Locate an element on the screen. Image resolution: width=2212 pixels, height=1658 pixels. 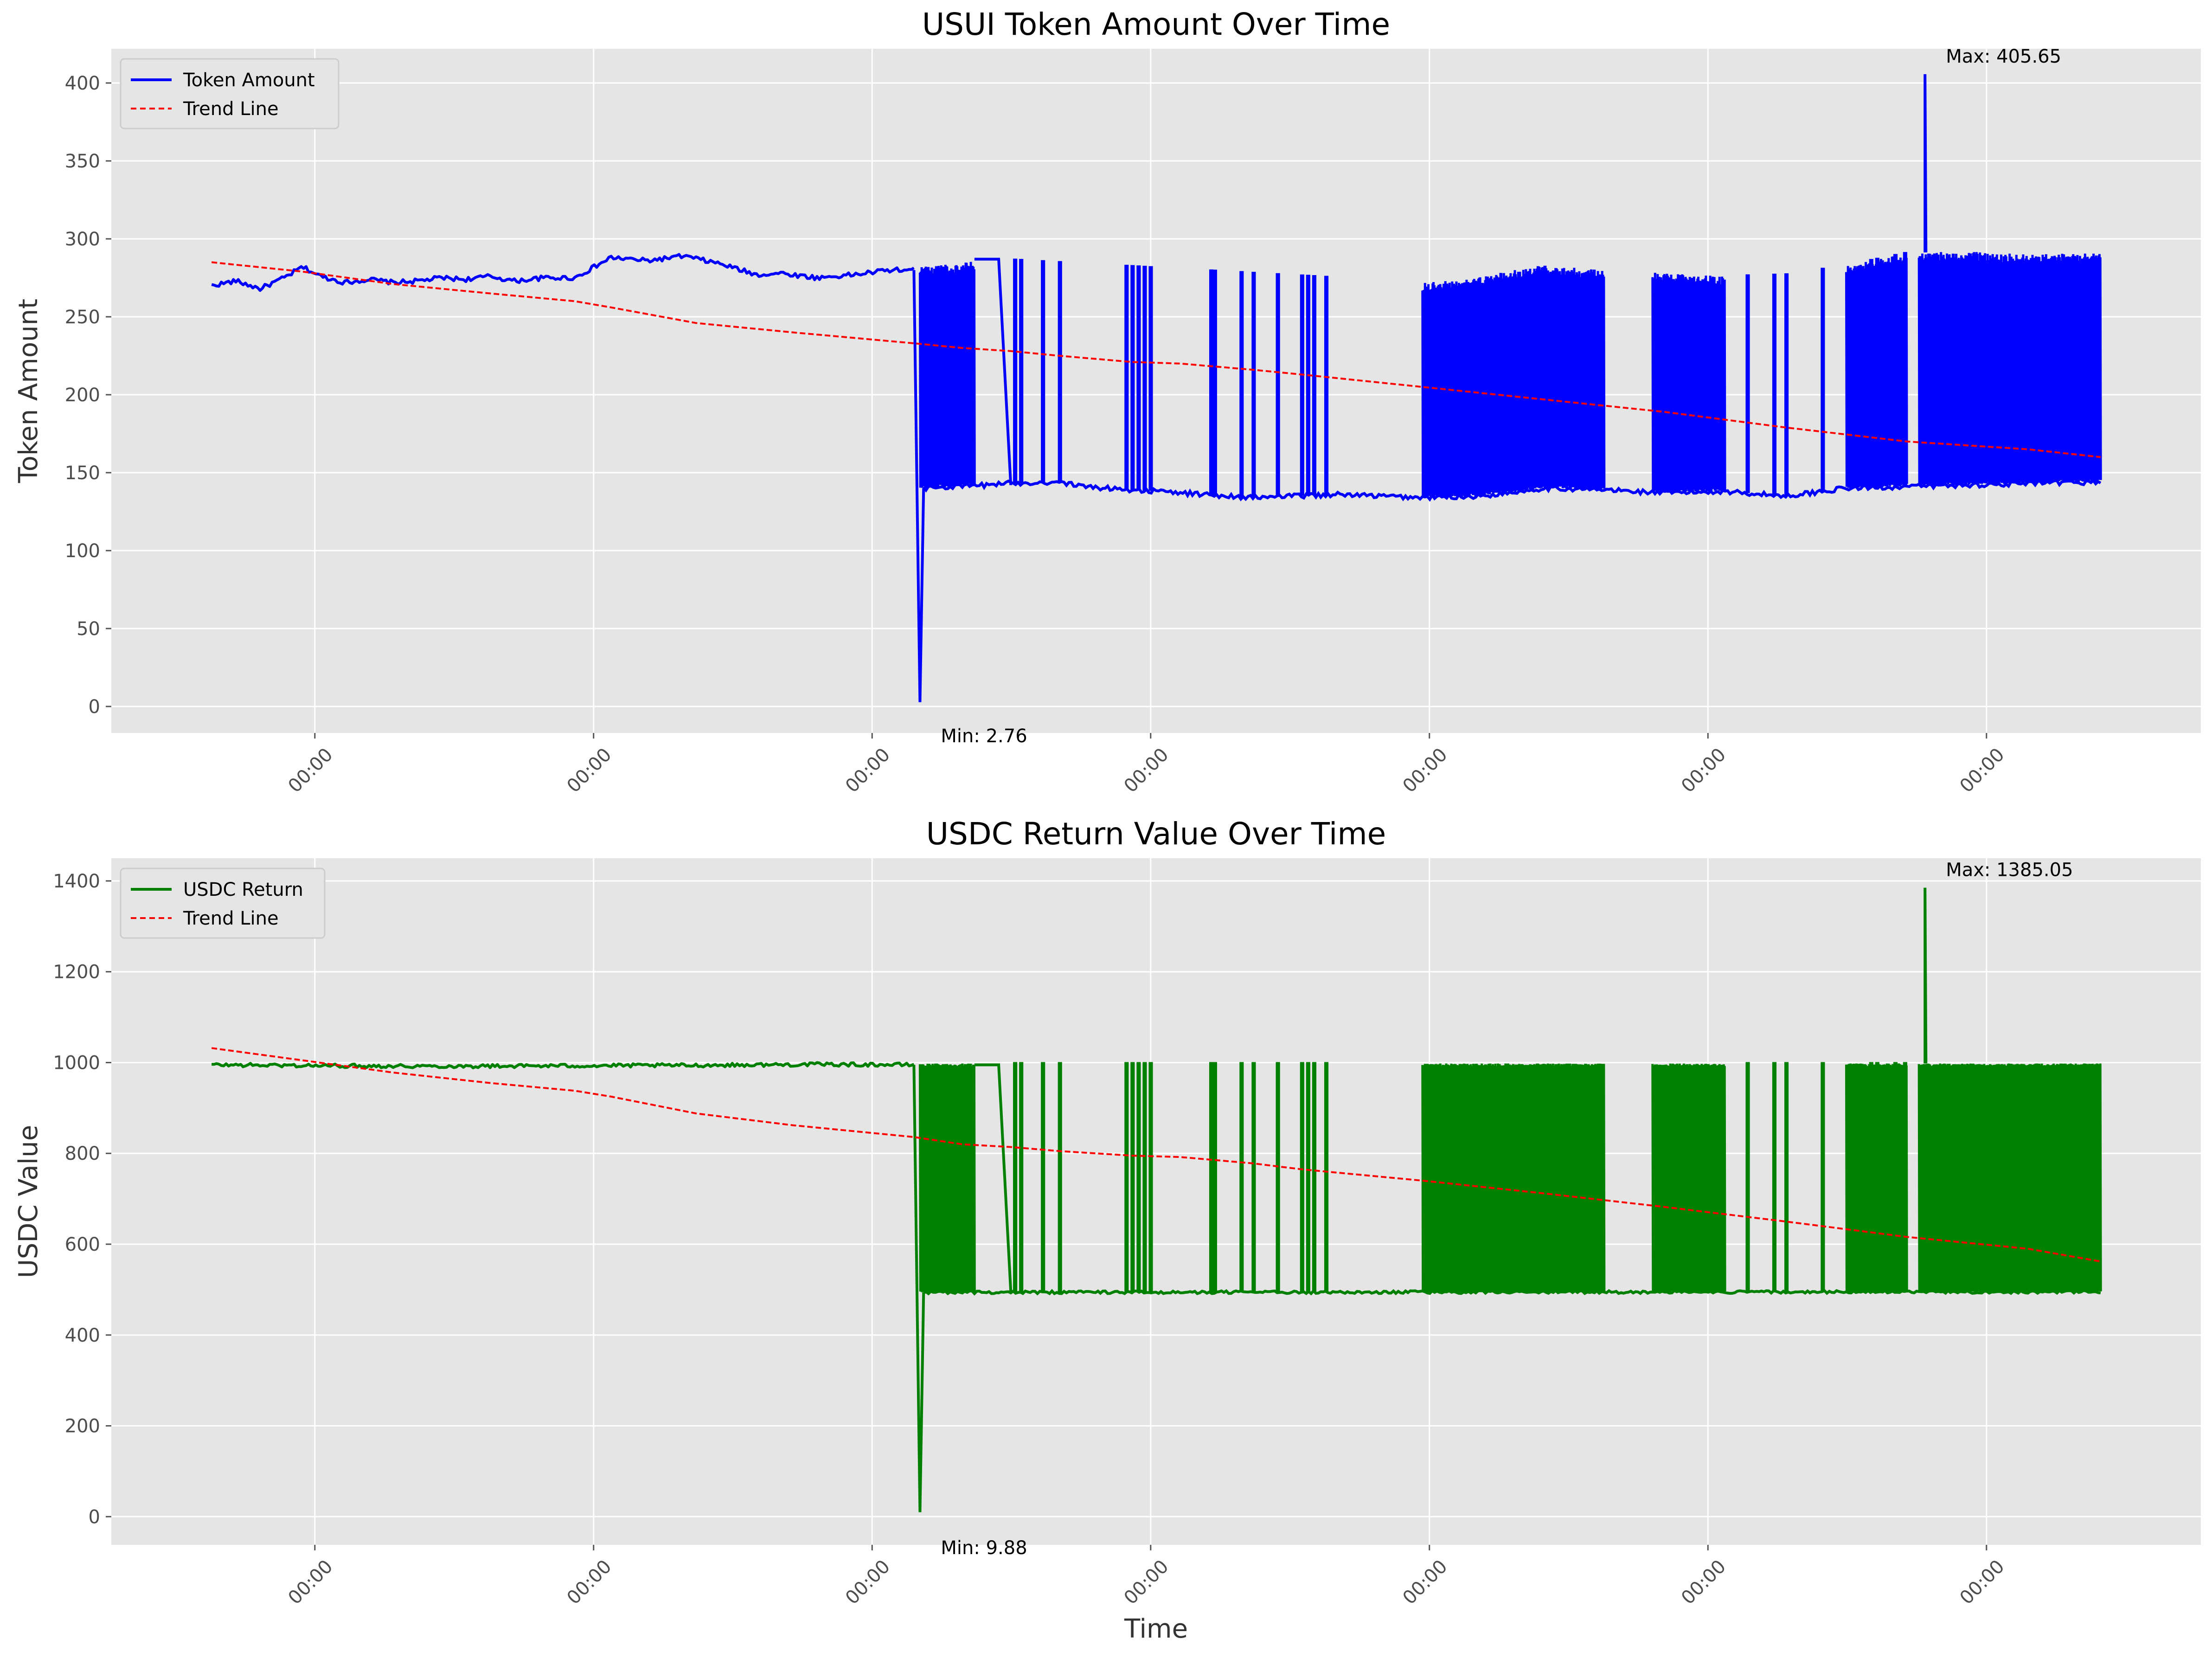
annotation-min: Min: 9.88 is located at coordinates (984, 1548).